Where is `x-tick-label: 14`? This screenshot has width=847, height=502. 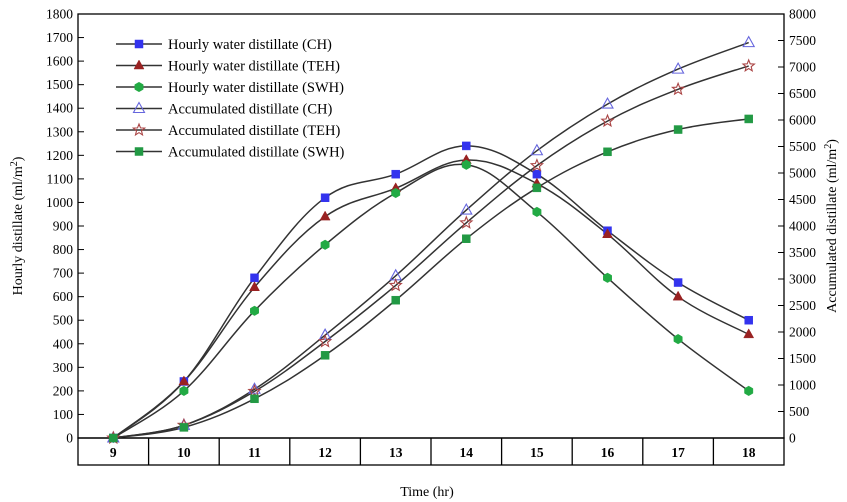
x-tick-label: 14 is located at coordinates (467, 452).